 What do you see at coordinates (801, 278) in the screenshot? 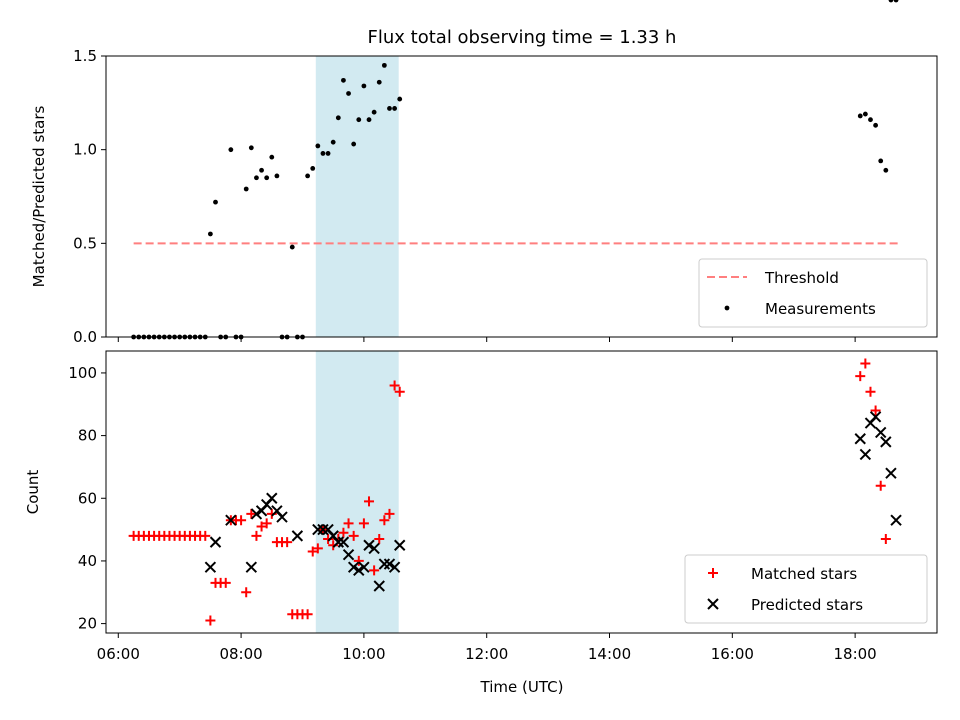
I see `legend-label: Threshold` at bounding box center [801, 278].